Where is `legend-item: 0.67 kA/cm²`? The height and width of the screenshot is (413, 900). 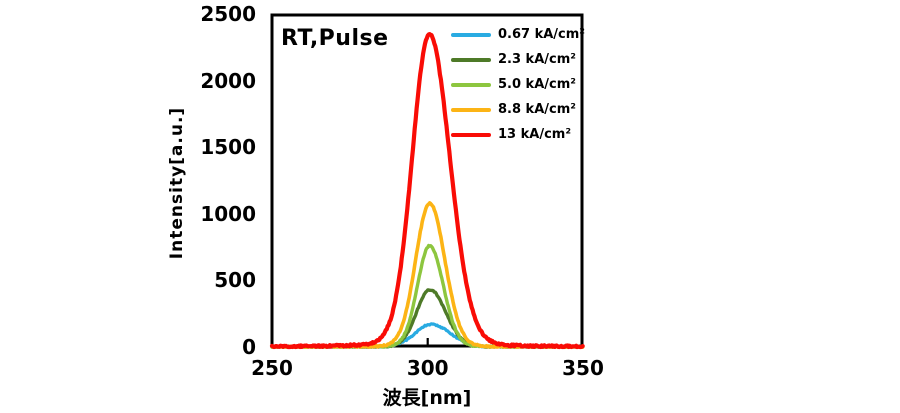
legend-item: 0.67 kA/cm² is located at coordinates (518, 34).